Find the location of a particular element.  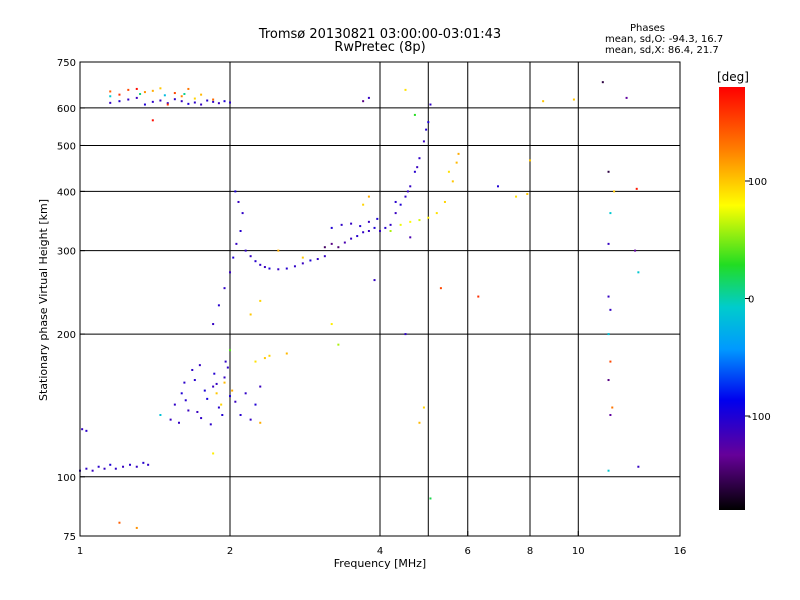

y-tick-label: 500 is located at coordinates (66, 146).